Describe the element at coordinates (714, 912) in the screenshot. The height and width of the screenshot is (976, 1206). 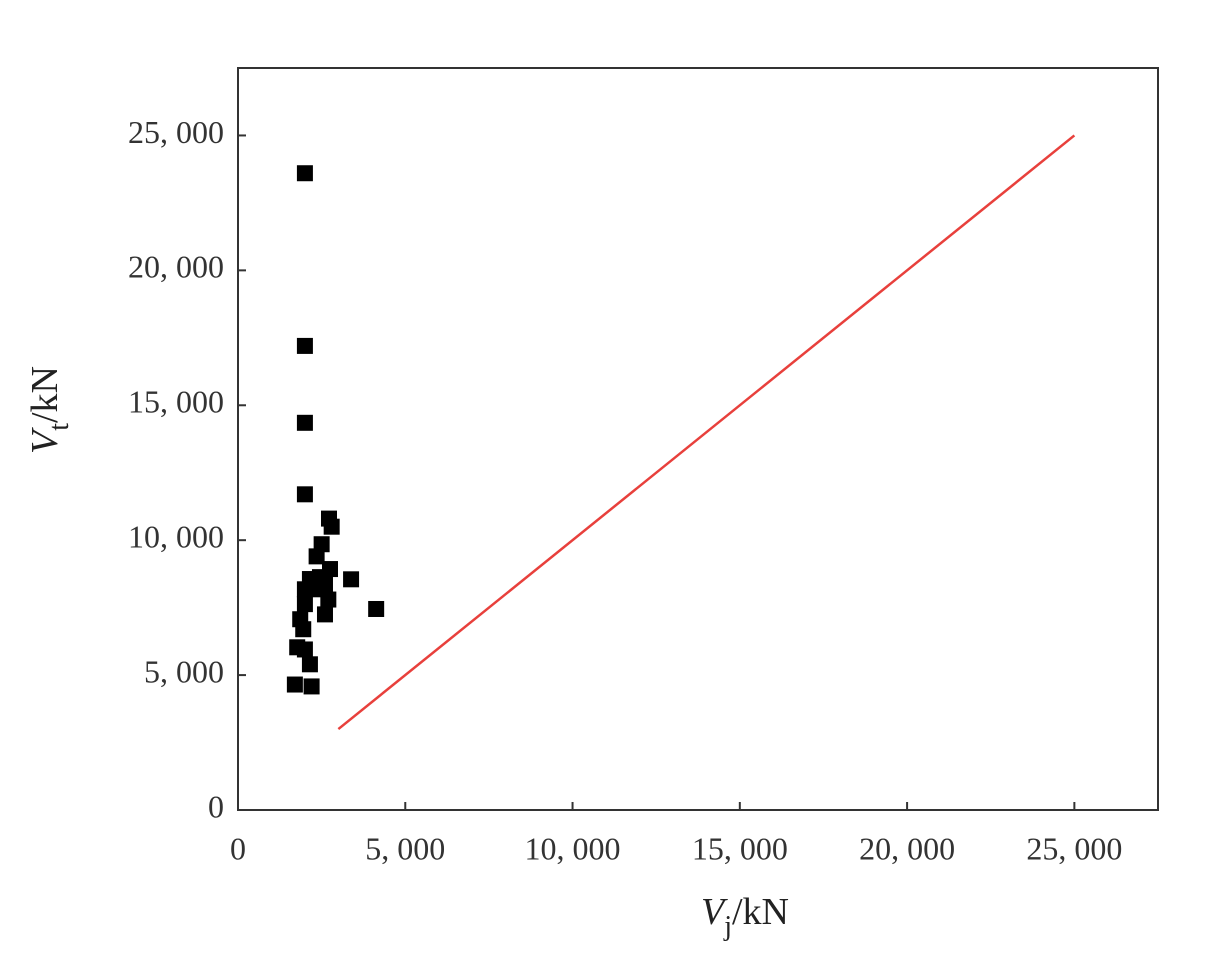
I see `x-label-symbol: V` at that location.